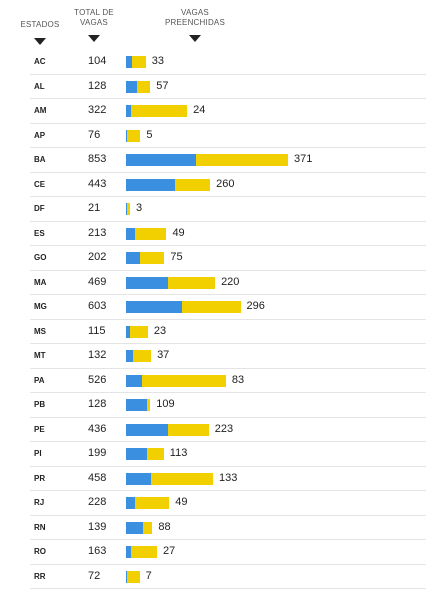 Image resolution: width=434 pixels, height=590 pixels. What do you see at coordinates (40, 331) in the screenshot?
I see `state-label: MS` at bounding box center [40, 331].